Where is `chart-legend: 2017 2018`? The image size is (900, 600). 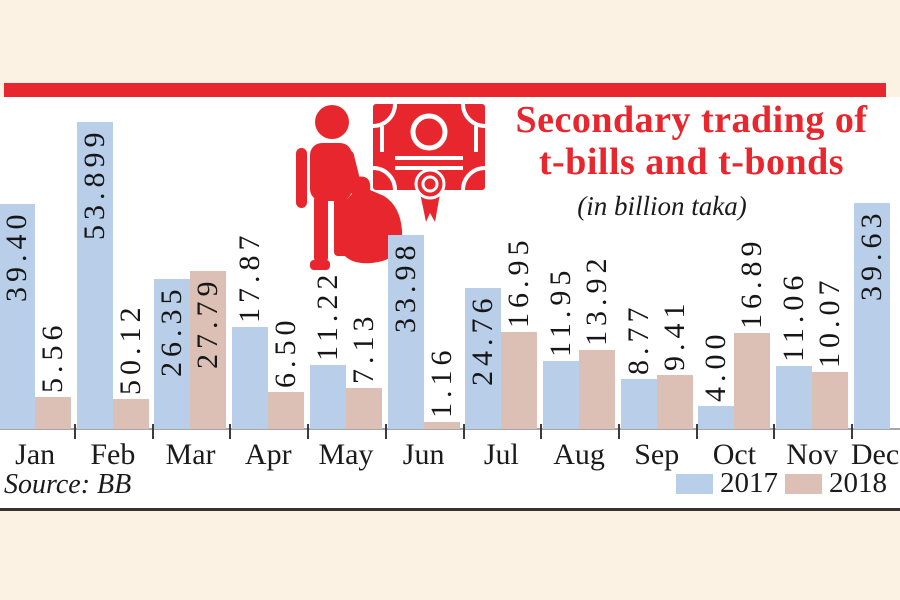
chart-legend: 2017 2018 is located at coordinates (781, 483).